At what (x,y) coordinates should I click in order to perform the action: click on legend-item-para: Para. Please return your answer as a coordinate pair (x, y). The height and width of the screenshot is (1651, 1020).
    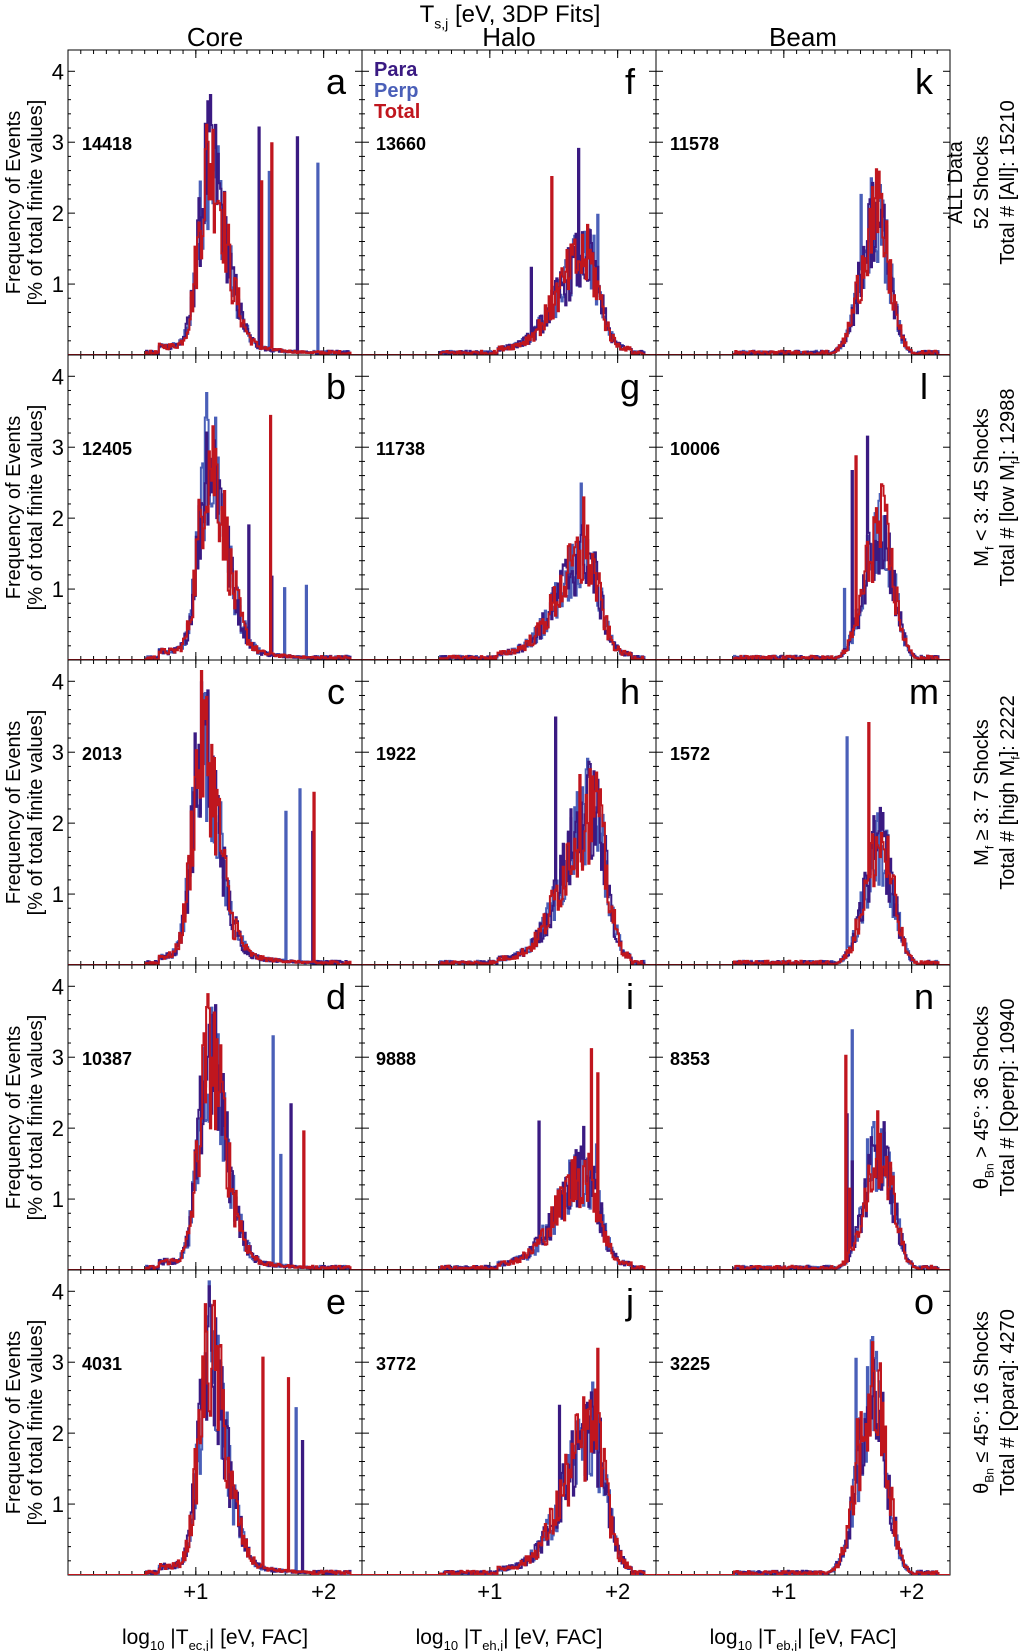
    Looking at the image, I should click on (396, 70).